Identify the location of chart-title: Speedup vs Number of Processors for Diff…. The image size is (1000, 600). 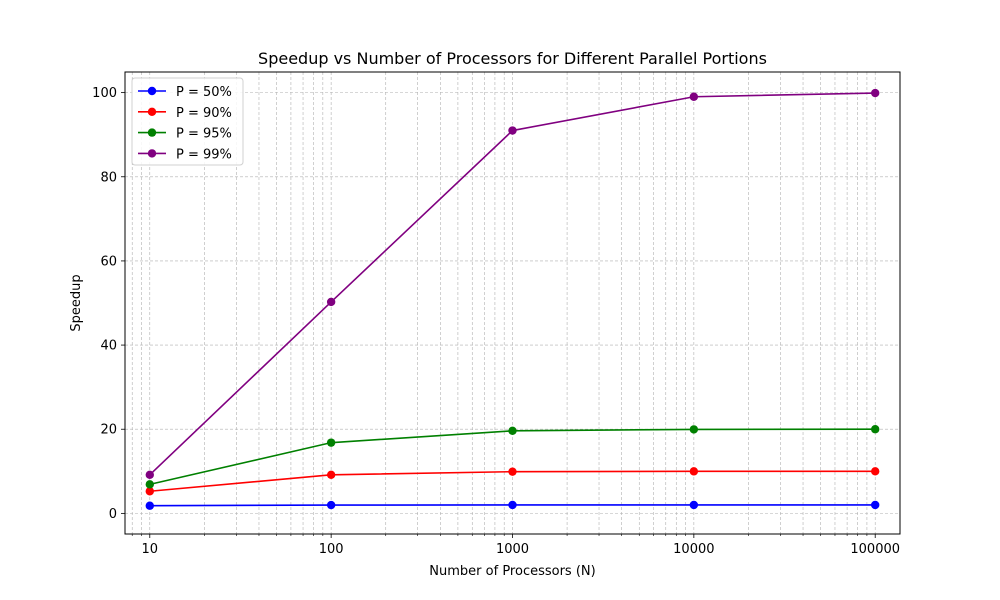
(512, 58).